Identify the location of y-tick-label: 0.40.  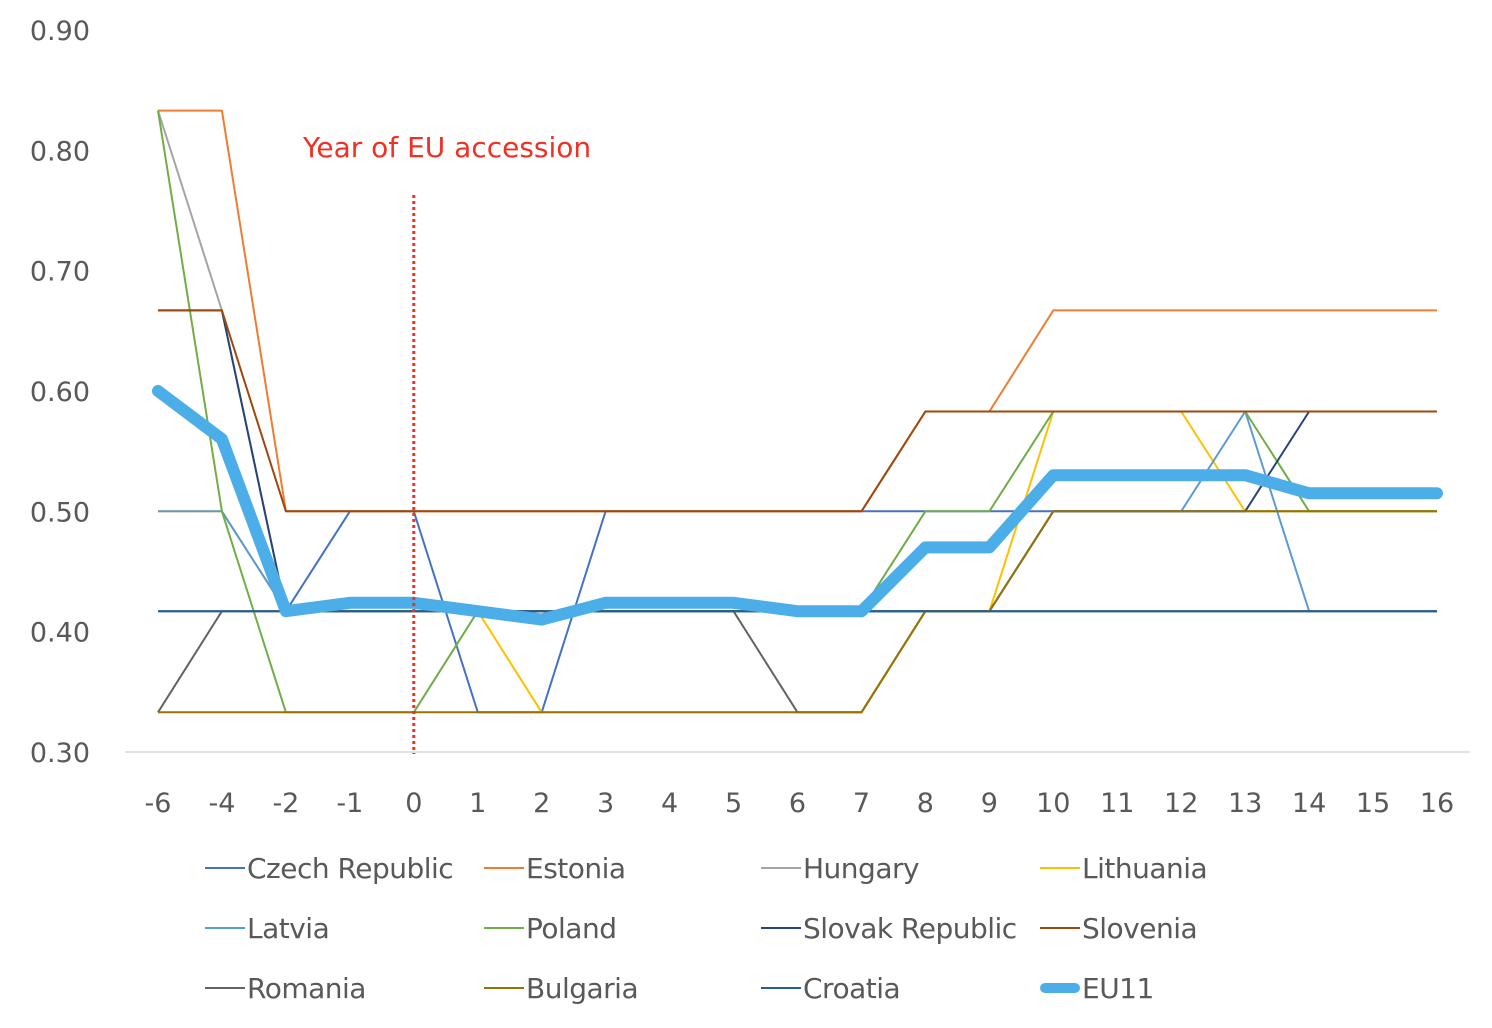
(60, 633).